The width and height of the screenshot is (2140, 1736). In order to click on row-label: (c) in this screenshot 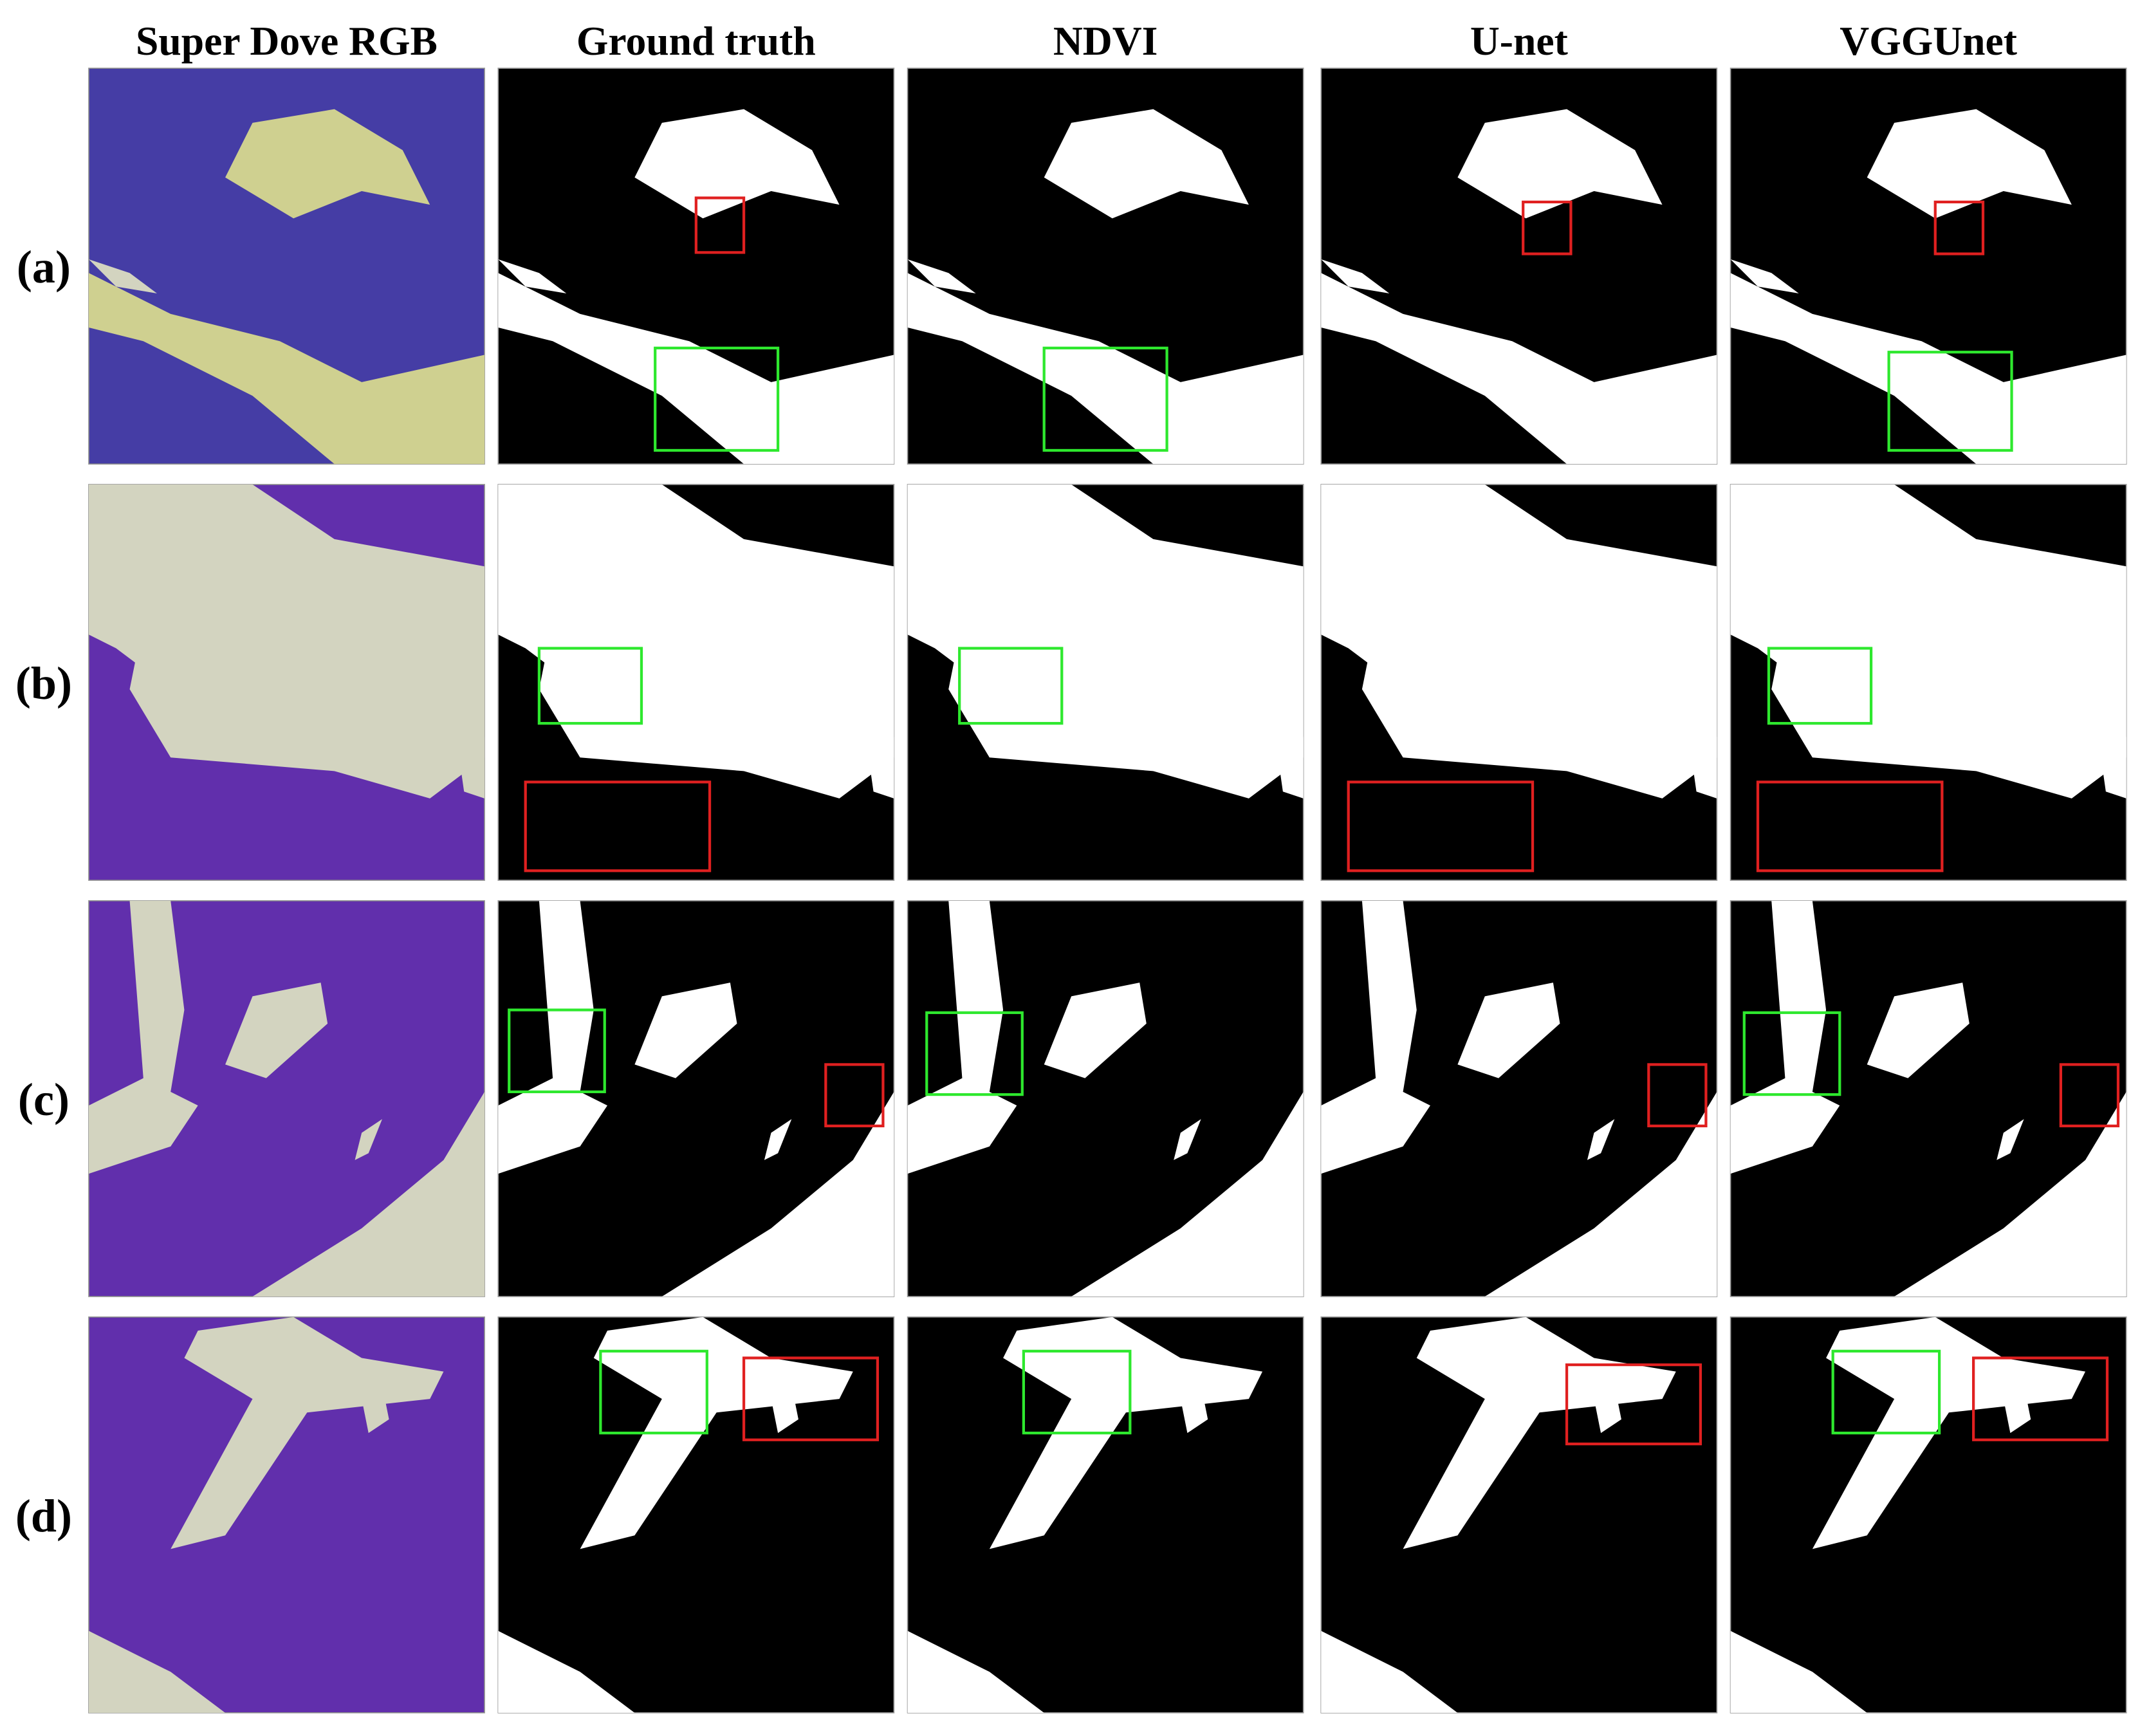, I will do `click(43, 1099)`.